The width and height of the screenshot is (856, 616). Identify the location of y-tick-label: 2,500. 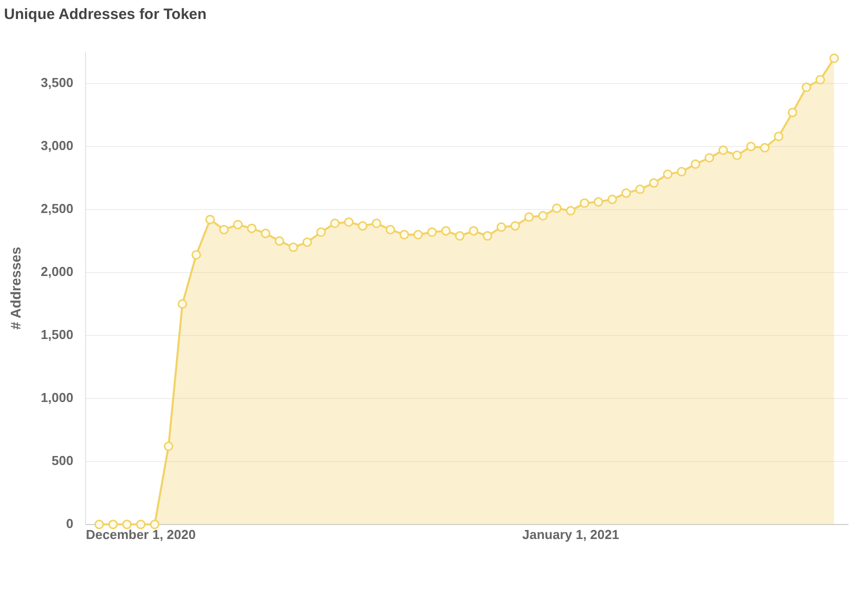
(57, 208).